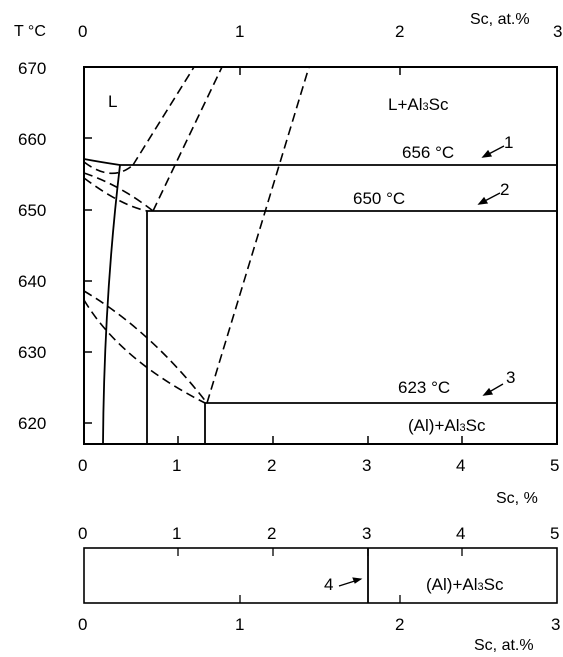 Image resolution: width=563 pixels, height=657 pixels. What do you see at coordinates (554, 533) in the screenshot?
I see `lower-top-tick-label: 5` at bounding box center [554, 533].